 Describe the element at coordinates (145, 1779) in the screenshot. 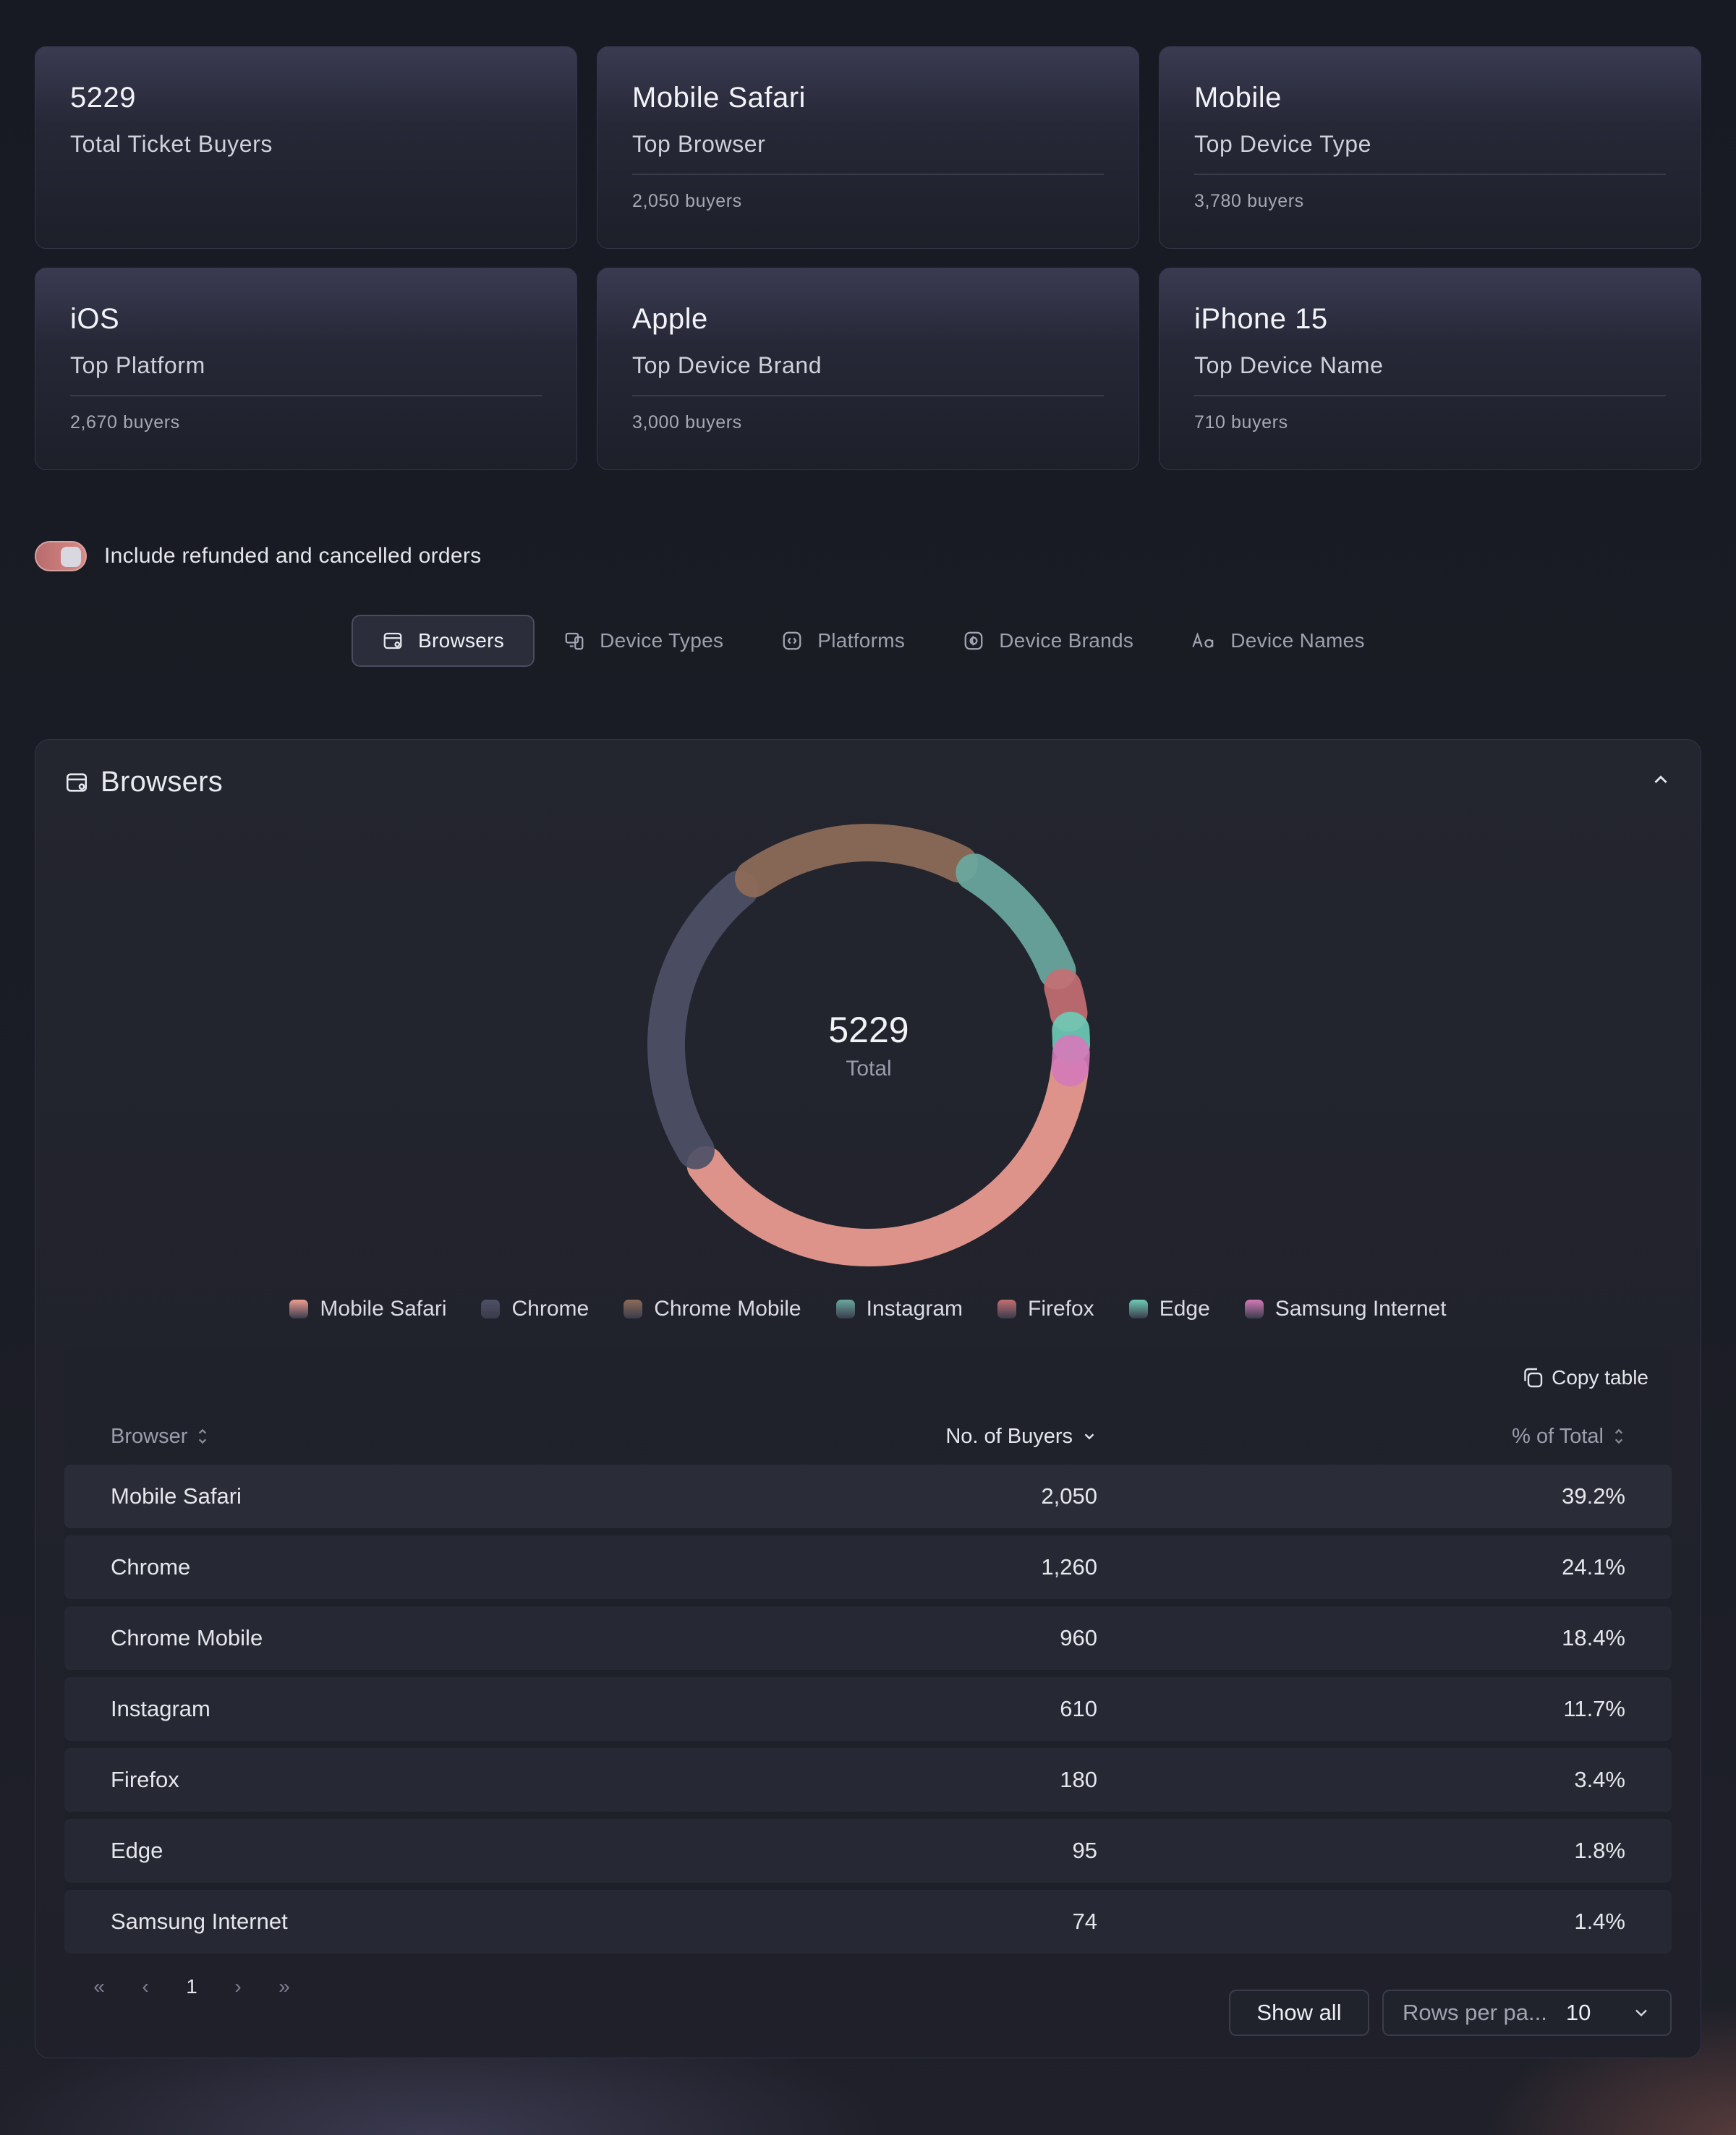

I see `cell-browser: Firefox` at that location.